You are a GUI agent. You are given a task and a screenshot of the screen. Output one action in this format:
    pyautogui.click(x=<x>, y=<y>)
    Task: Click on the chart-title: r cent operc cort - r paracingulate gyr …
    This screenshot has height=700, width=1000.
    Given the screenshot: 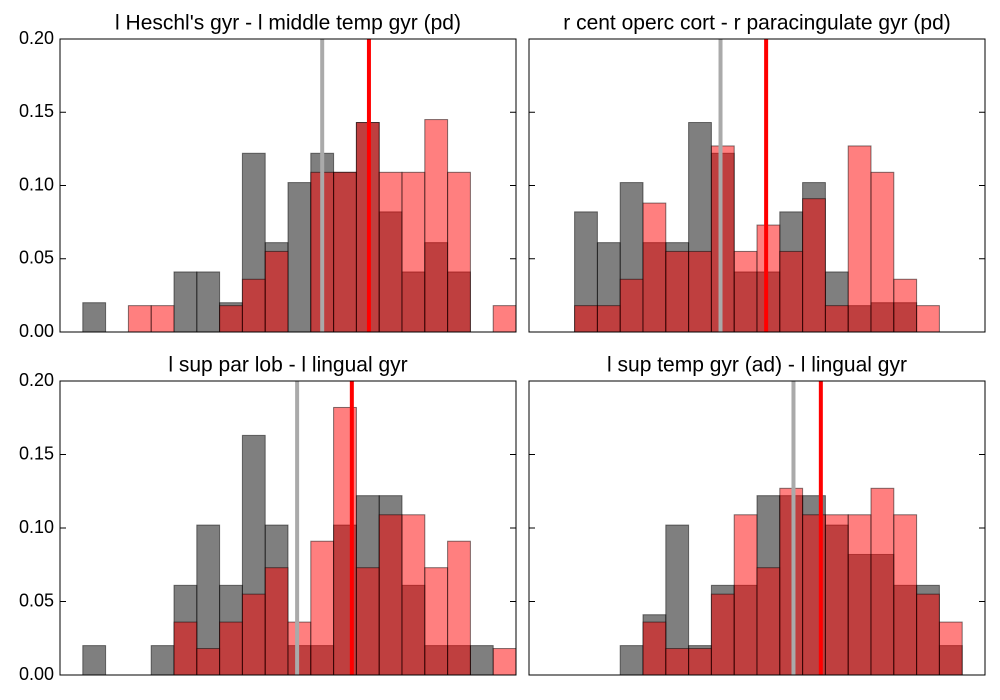 What is the action you would take?
    pyautogui.click(x=757, y=23)
    